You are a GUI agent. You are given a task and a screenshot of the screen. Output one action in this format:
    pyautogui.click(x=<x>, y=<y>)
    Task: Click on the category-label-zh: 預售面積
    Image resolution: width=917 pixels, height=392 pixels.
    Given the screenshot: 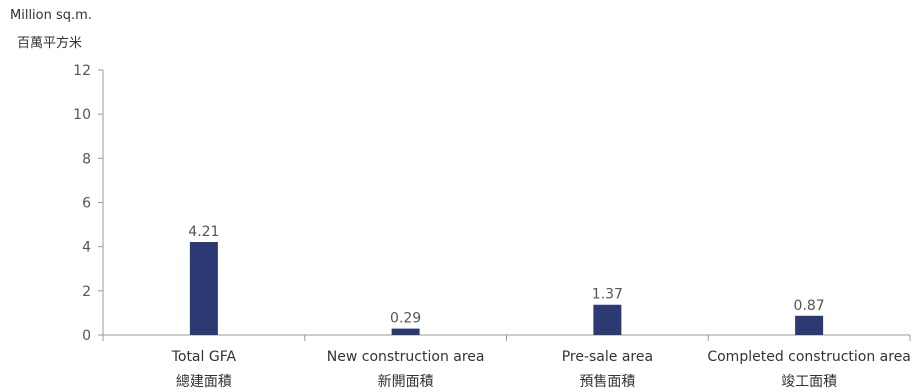 What is the action you would take?
    pyautogui.click(x=607, y=382)
    